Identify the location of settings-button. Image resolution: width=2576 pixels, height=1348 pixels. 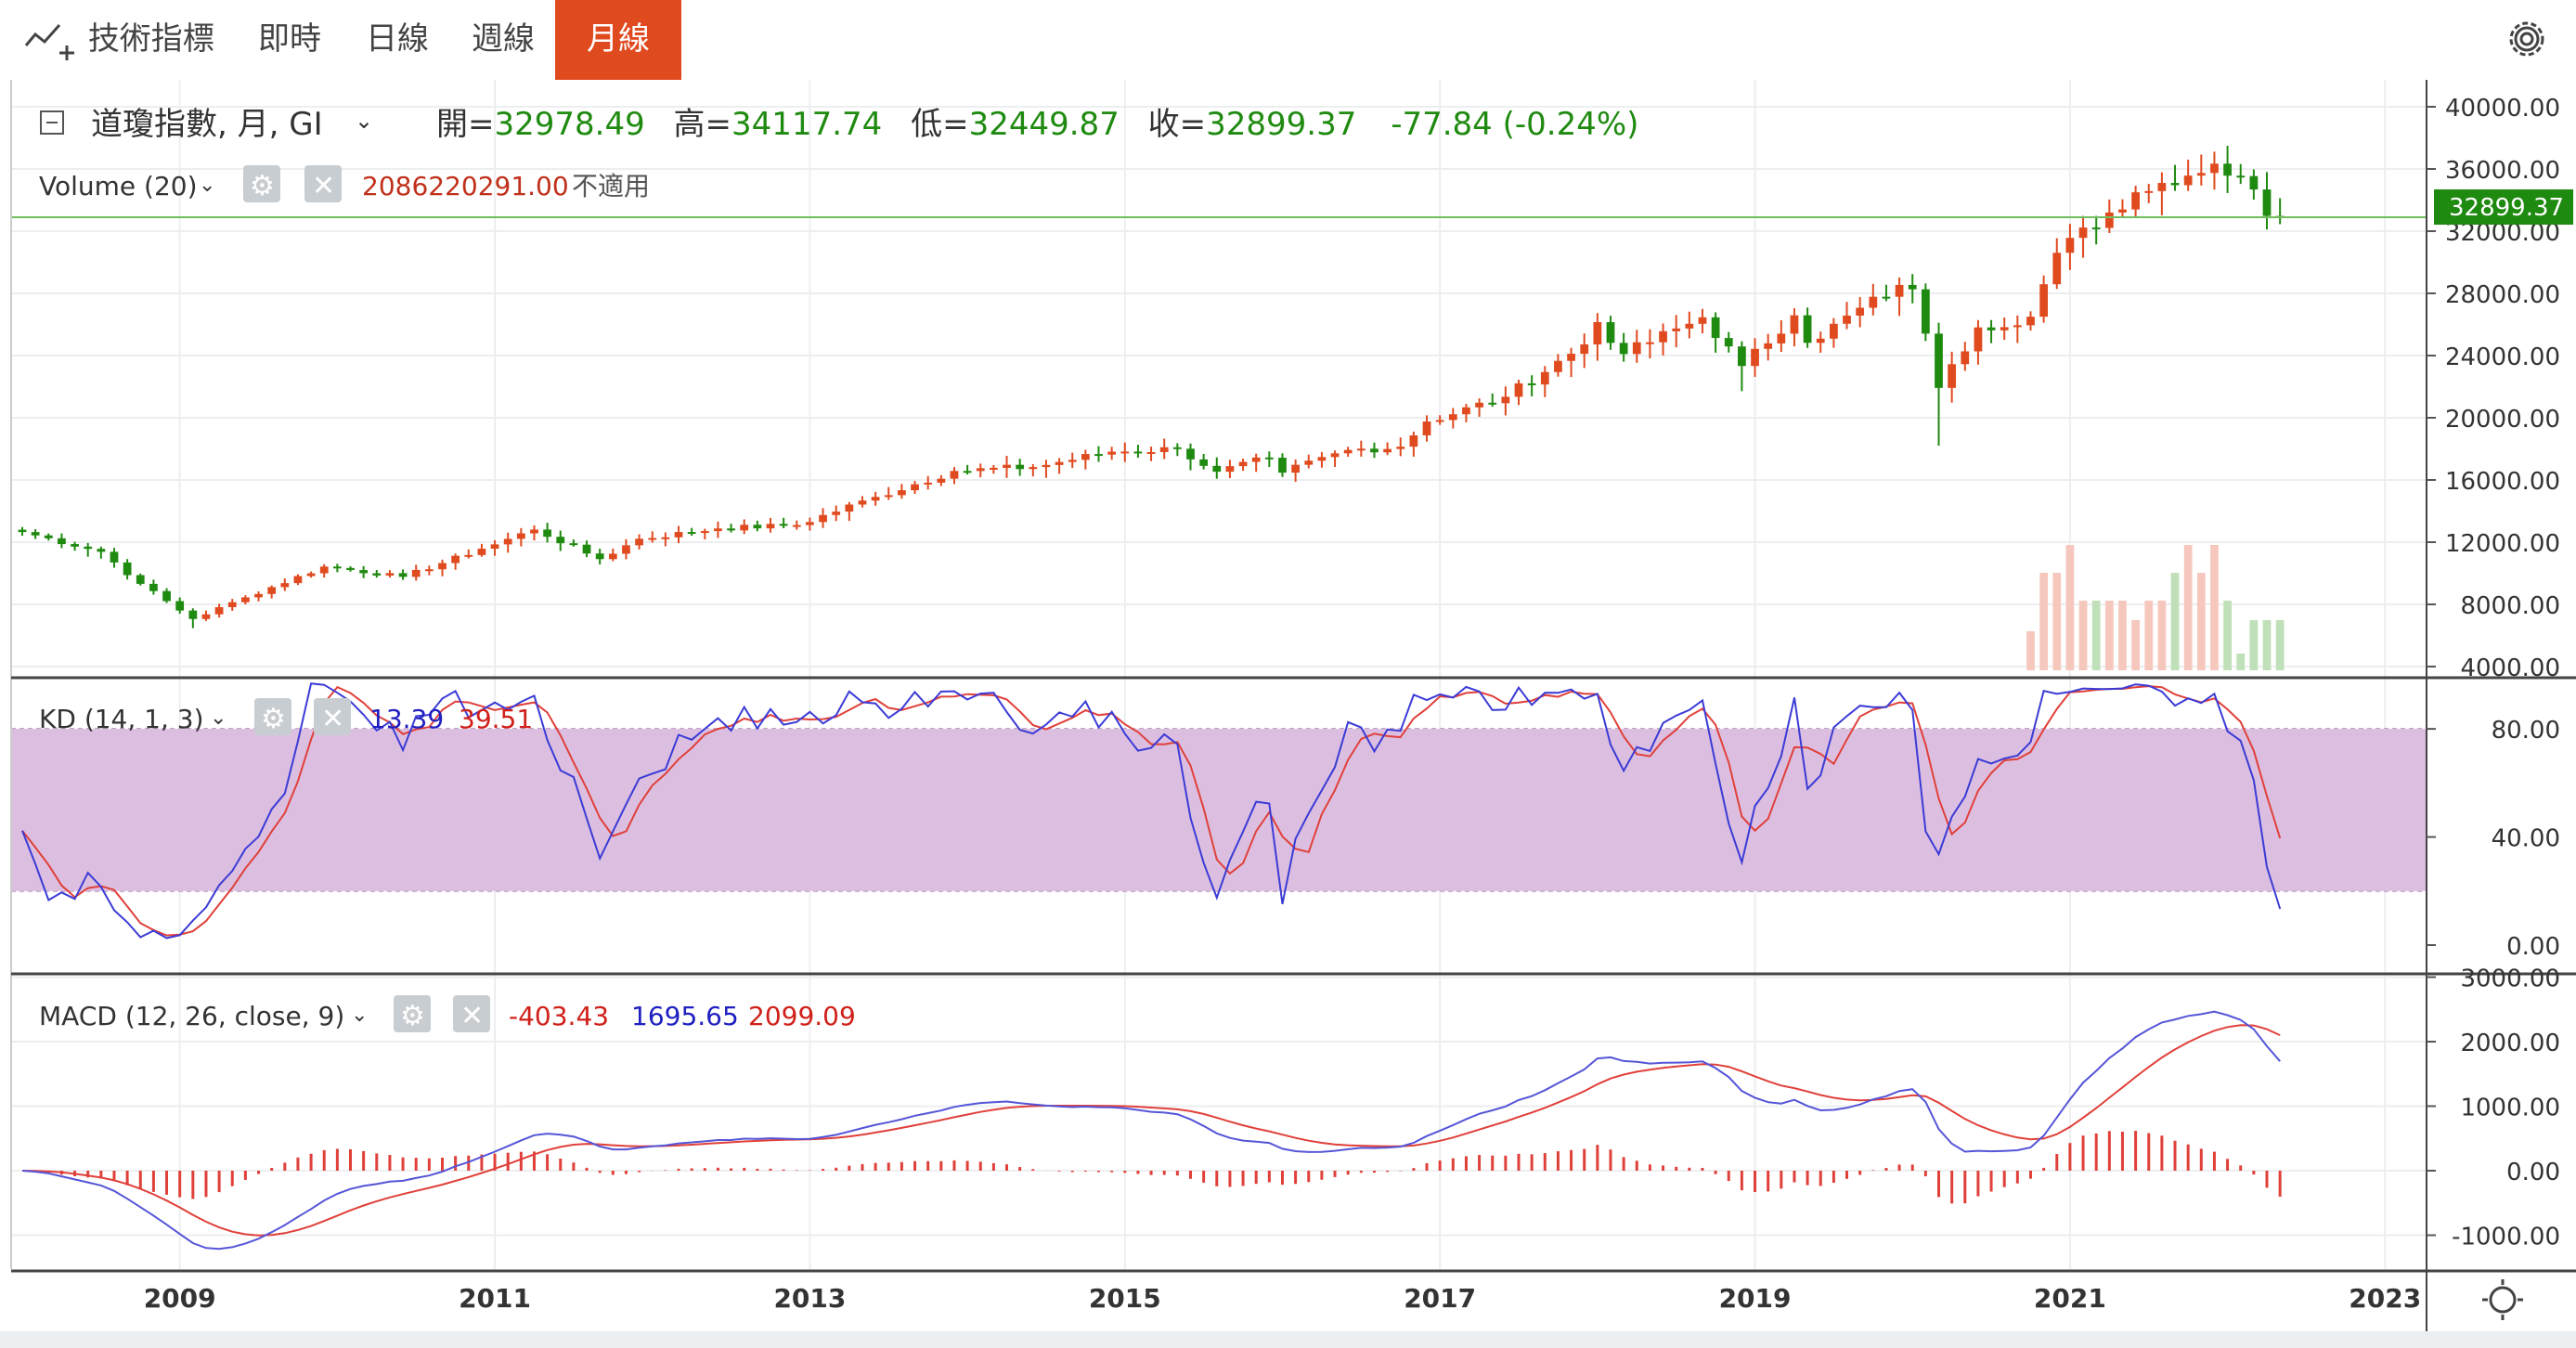
(2527, 39).